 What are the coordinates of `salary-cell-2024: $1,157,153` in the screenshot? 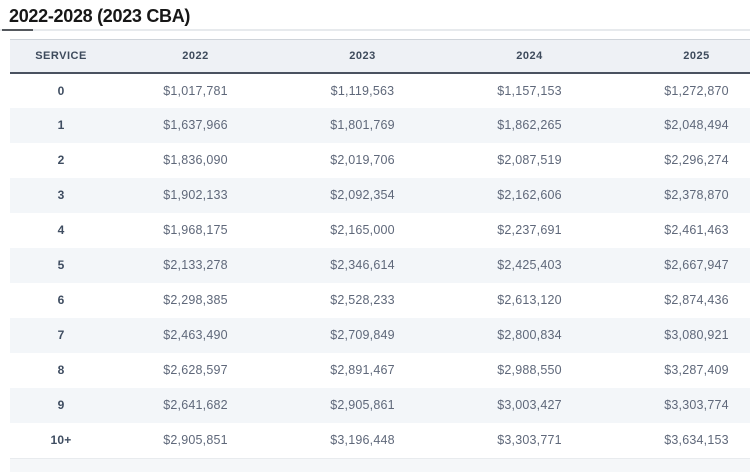 It's located at (529, 90).